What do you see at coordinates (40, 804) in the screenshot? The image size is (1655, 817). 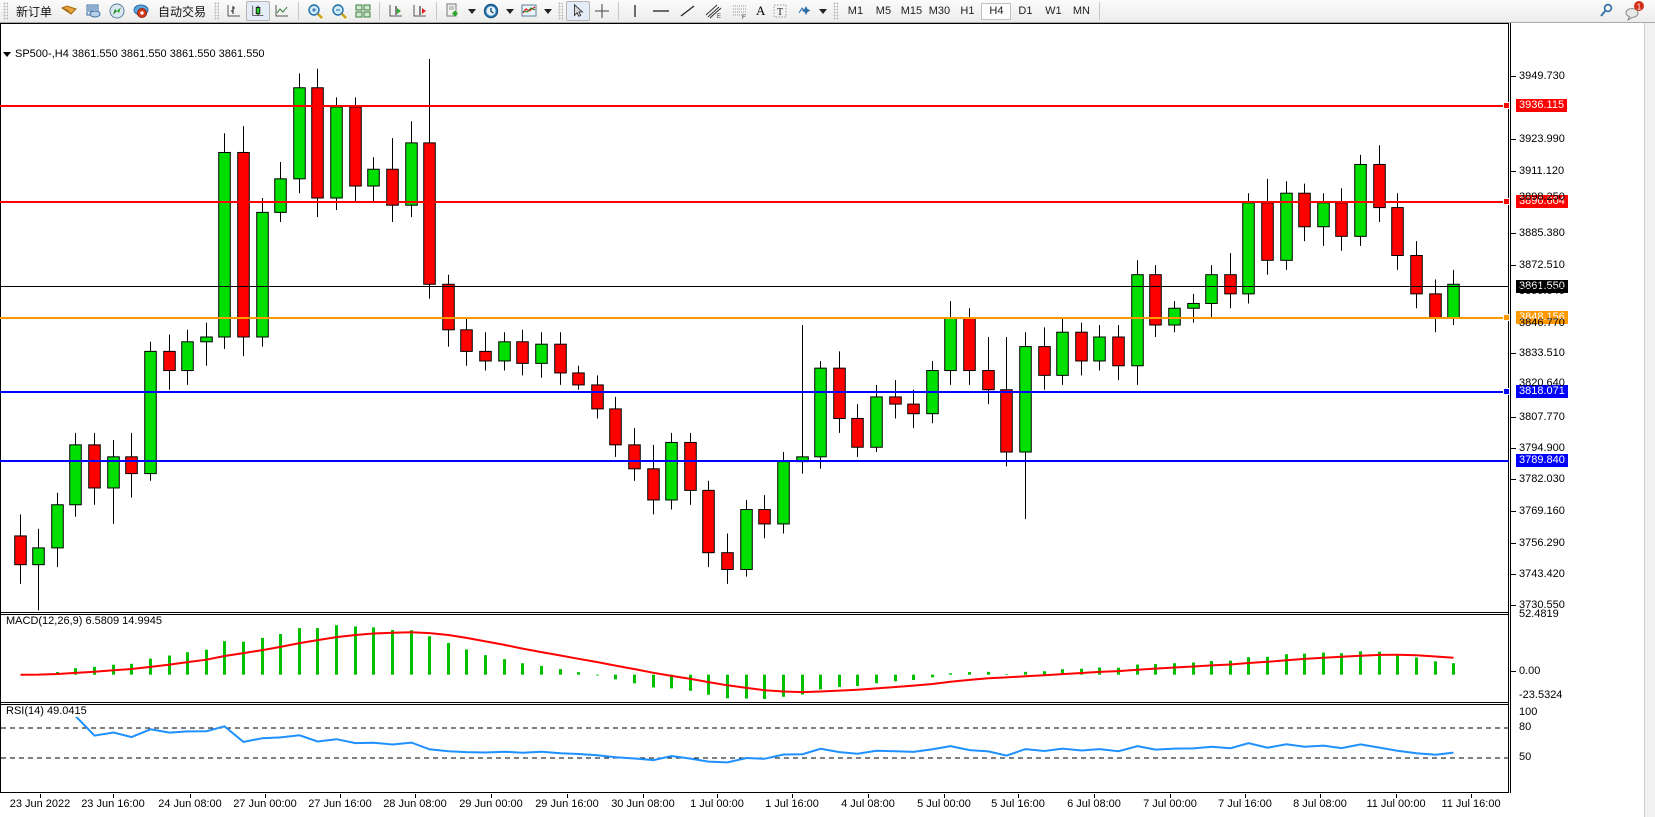 I see `time-label: 23 Jun 2022` at bounding box center [40, 804].